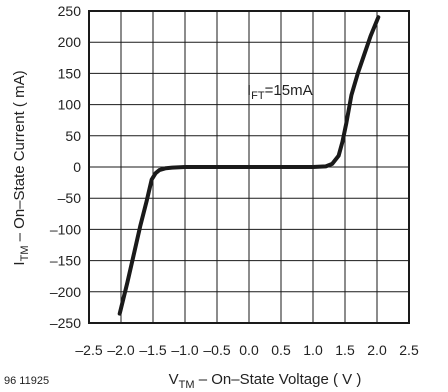 This screenshot has height=392, width=448. I want to click on y-tick-label: 100, so click(70, 105).